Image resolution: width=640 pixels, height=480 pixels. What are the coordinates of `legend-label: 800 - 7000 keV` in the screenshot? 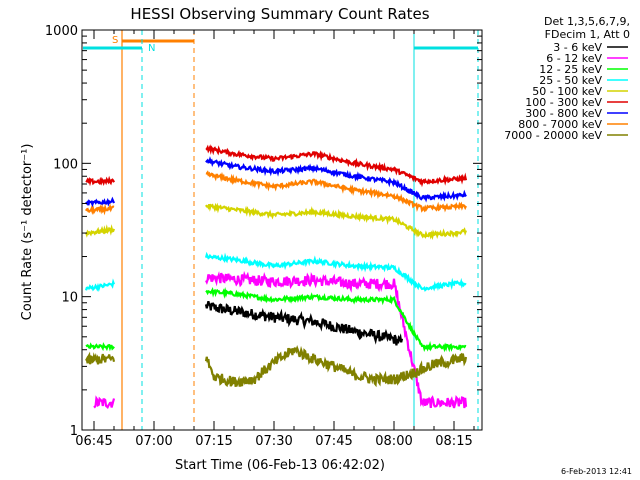 It's located at (560, 124).